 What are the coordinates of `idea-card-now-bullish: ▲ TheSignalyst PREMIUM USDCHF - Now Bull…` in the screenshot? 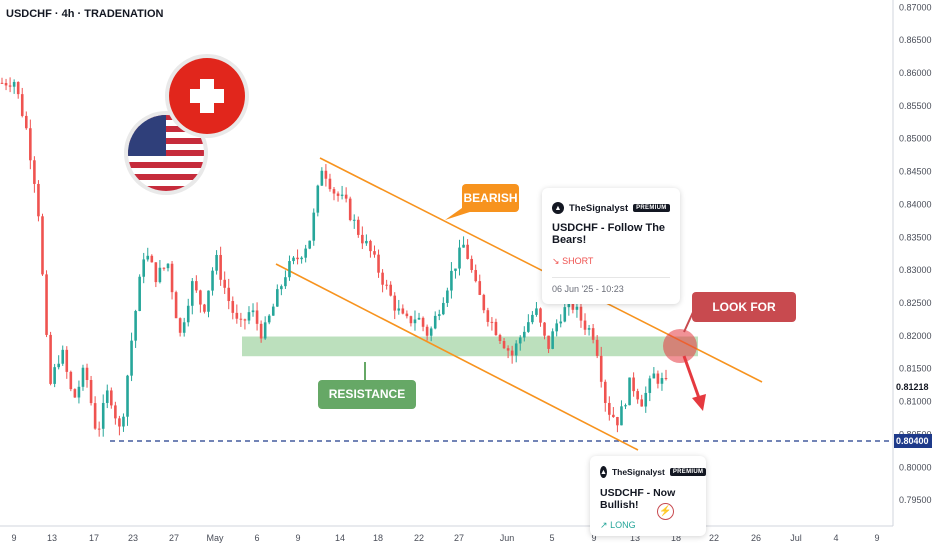 It's located at (648, 496).